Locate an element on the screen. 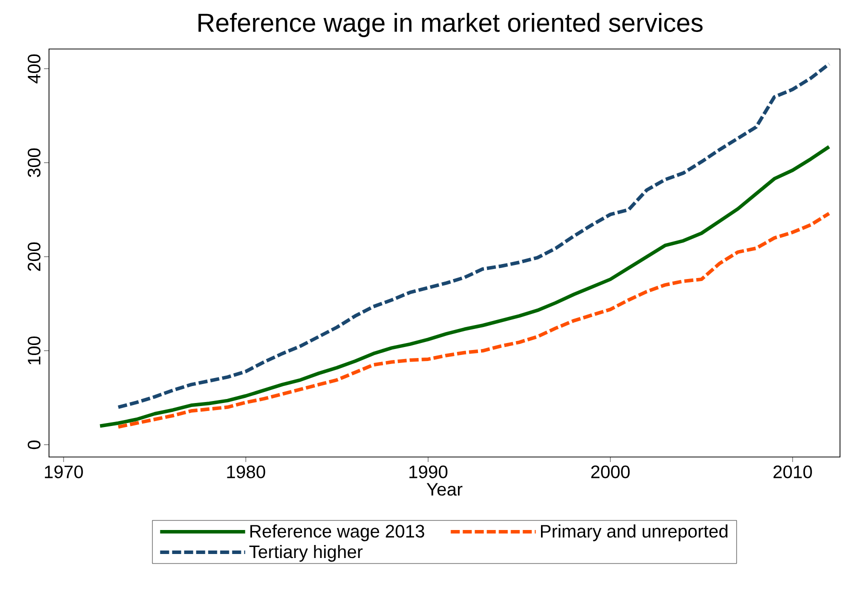 The height and width of the screenshot is (601, 844). legend-label: Primary and unreported is located at coordinates (634, 533).